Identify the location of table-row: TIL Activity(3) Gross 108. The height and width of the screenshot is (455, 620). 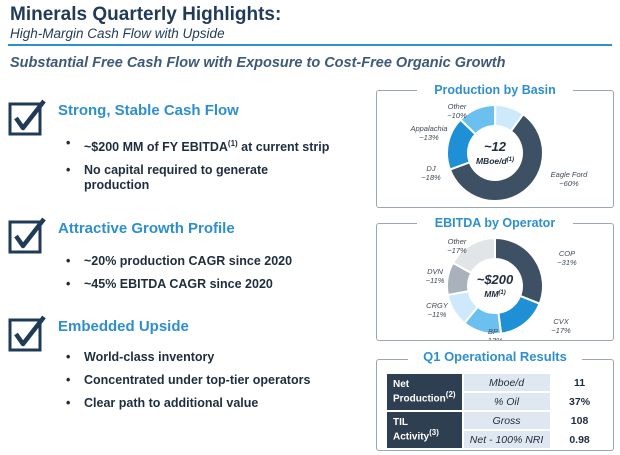
(497, 430).